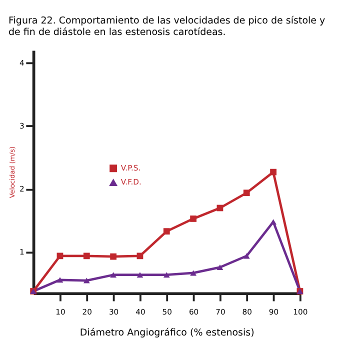 The image size is (339, 363). What do you see at coordinates (21, 63) in the screenshot?
I see `y-tick-label: 4` at bounding box center [21, 63].